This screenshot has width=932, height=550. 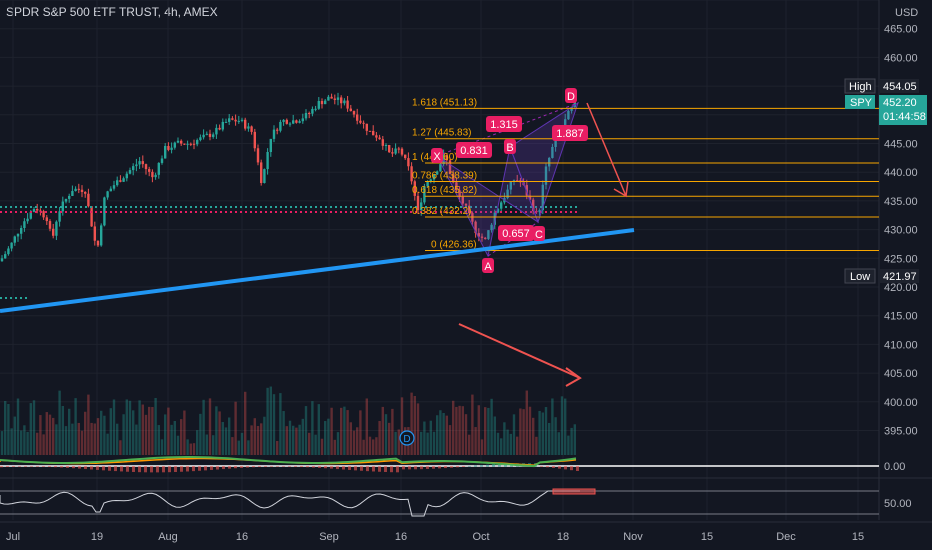 I want to click on high-badge: High 454.05, so click(x=881, y=86).